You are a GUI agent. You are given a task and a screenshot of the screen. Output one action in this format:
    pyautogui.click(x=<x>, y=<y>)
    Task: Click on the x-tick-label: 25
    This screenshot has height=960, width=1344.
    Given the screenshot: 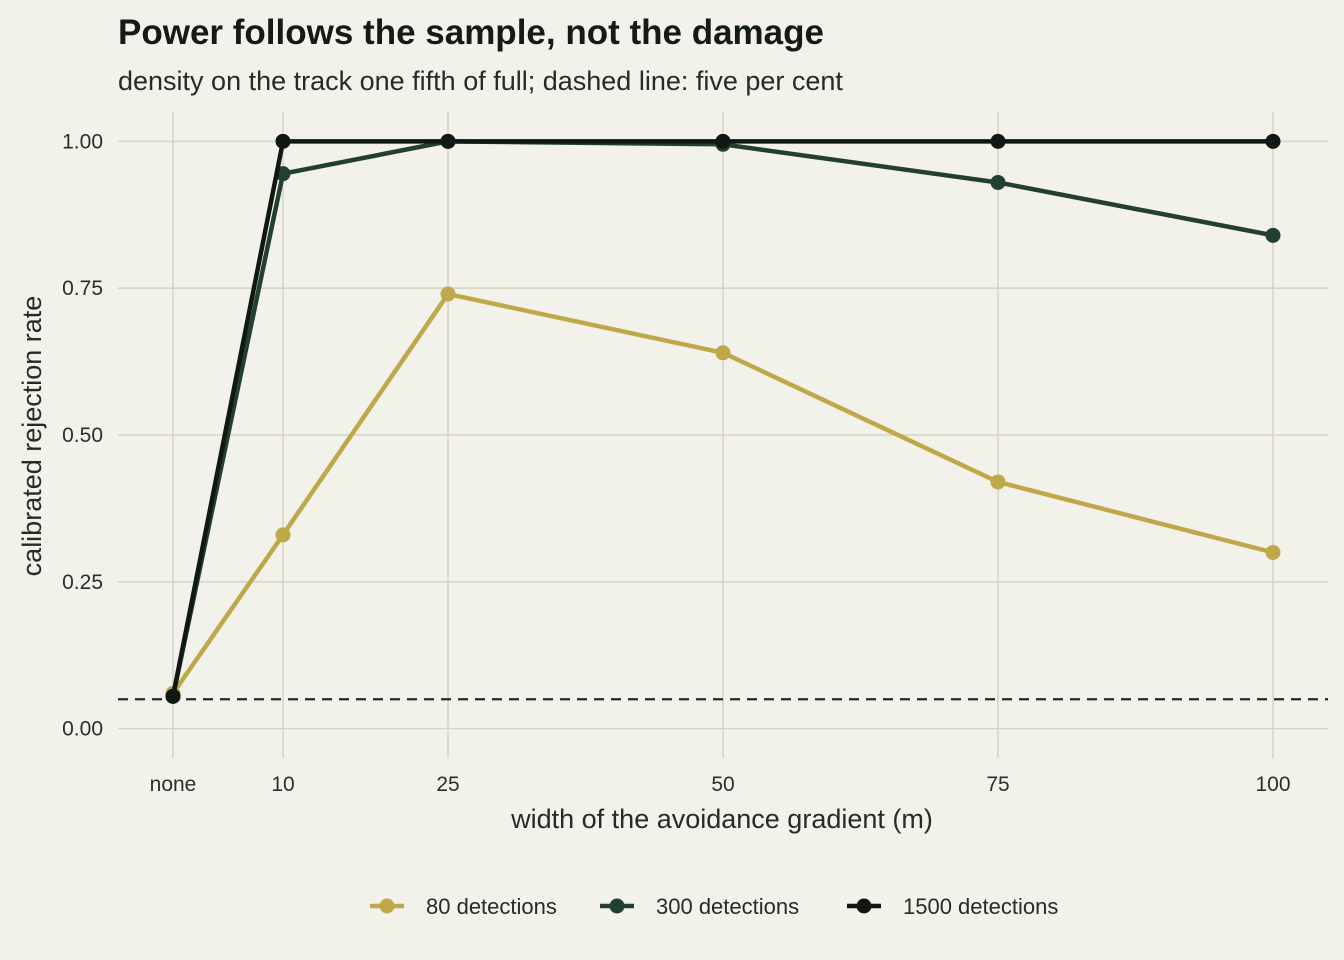 What is the action you would take?
    pyautogui.click(x=447, y=784)
    